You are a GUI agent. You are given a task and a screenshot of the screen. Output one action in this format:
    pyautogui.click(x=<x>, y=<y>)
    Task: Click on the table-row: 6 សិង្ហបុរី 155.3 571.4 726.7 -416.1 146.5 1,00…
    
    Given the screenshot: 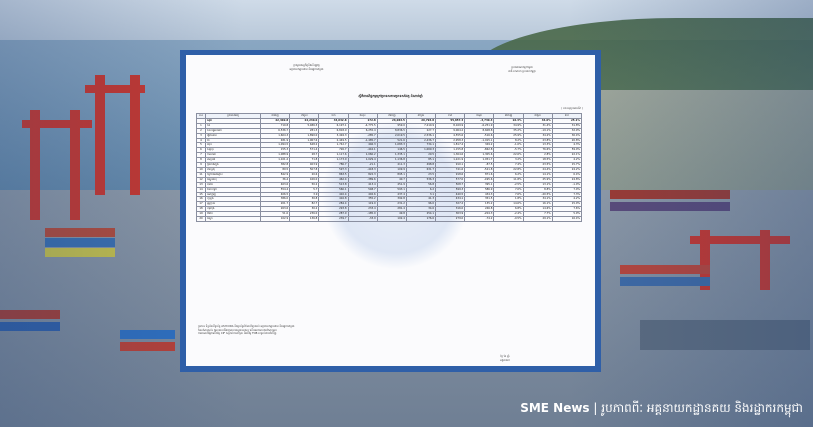 What is the action you would take?
    pyautogui.click(x=389, y=150)
    